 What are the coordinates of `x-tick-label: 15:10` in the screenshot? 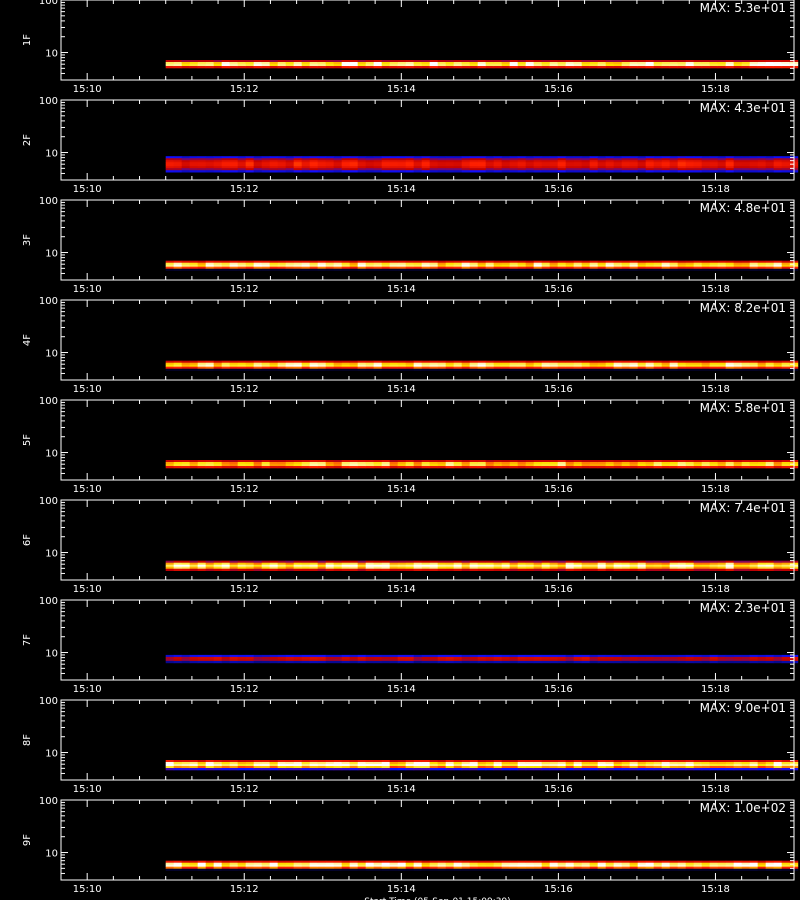 It's located at (87, 789).